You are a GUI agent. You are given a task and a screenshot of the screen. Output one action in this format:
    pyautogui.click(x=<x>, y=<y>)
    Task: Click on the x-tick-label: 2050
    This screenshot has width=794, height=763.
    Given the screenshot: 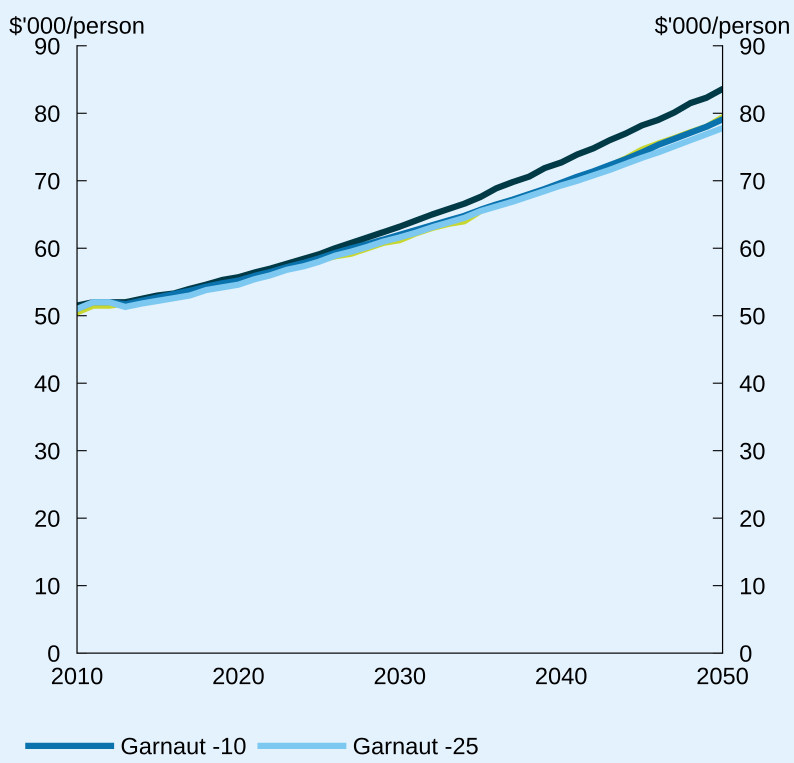 What is the action you would take?
    pyautogui.click(x=722, y=676)
    